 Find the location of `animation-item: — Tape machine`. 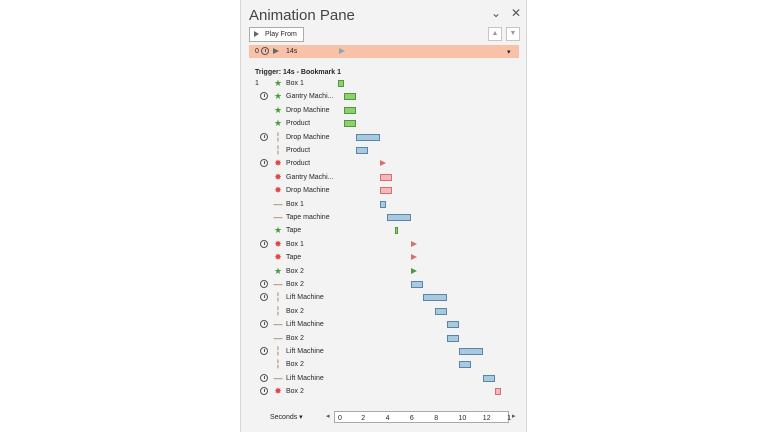

animation-item: — Tape machine is located at coordinates (384, 217).